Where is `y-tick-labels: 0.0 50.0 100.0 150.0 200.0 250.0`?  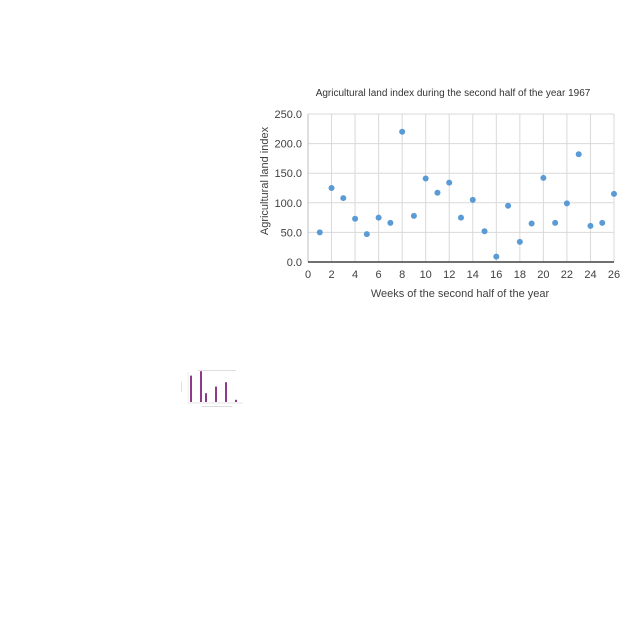
y-tick-labels: 0.0 50.0 100.0 150.0 200.0 250.0 is located at coordinates (288, 189).